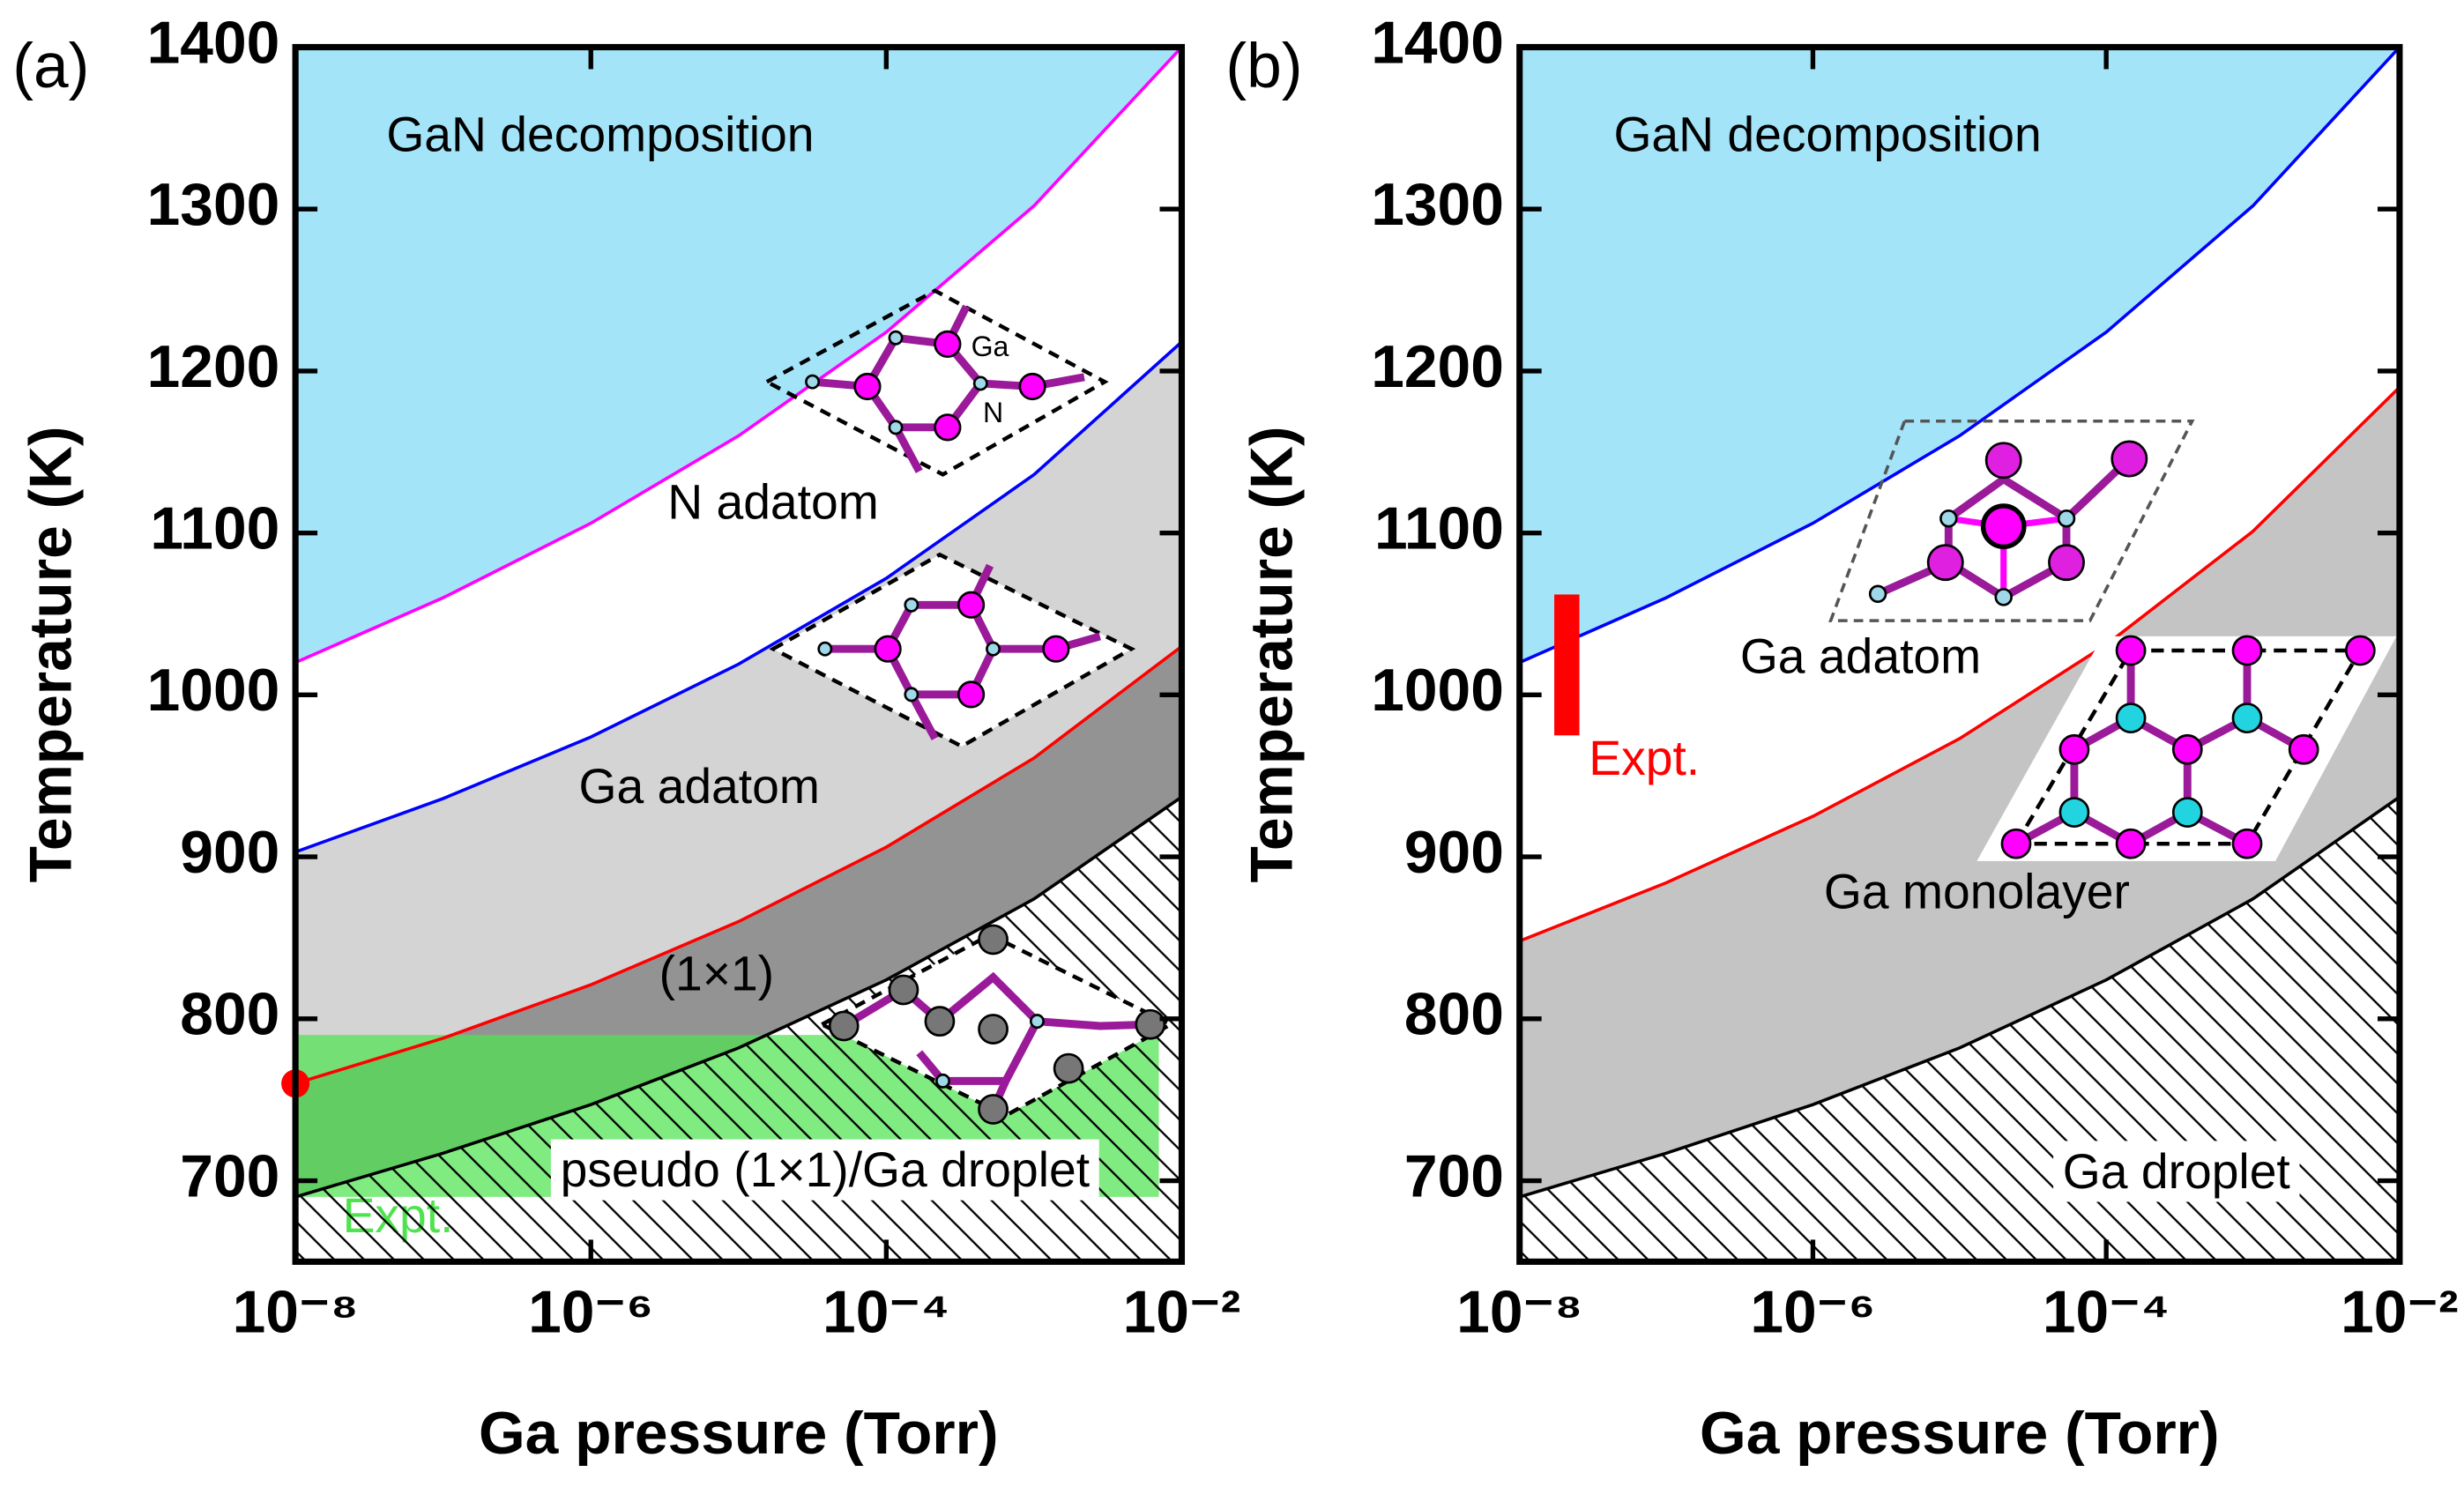 This screenshot has height=1487, width=2464. What do you see at coordinates (2011, 520) in the screenshot?
I see `inset-b-ga-adatom` at bounding box center [2011, 520].